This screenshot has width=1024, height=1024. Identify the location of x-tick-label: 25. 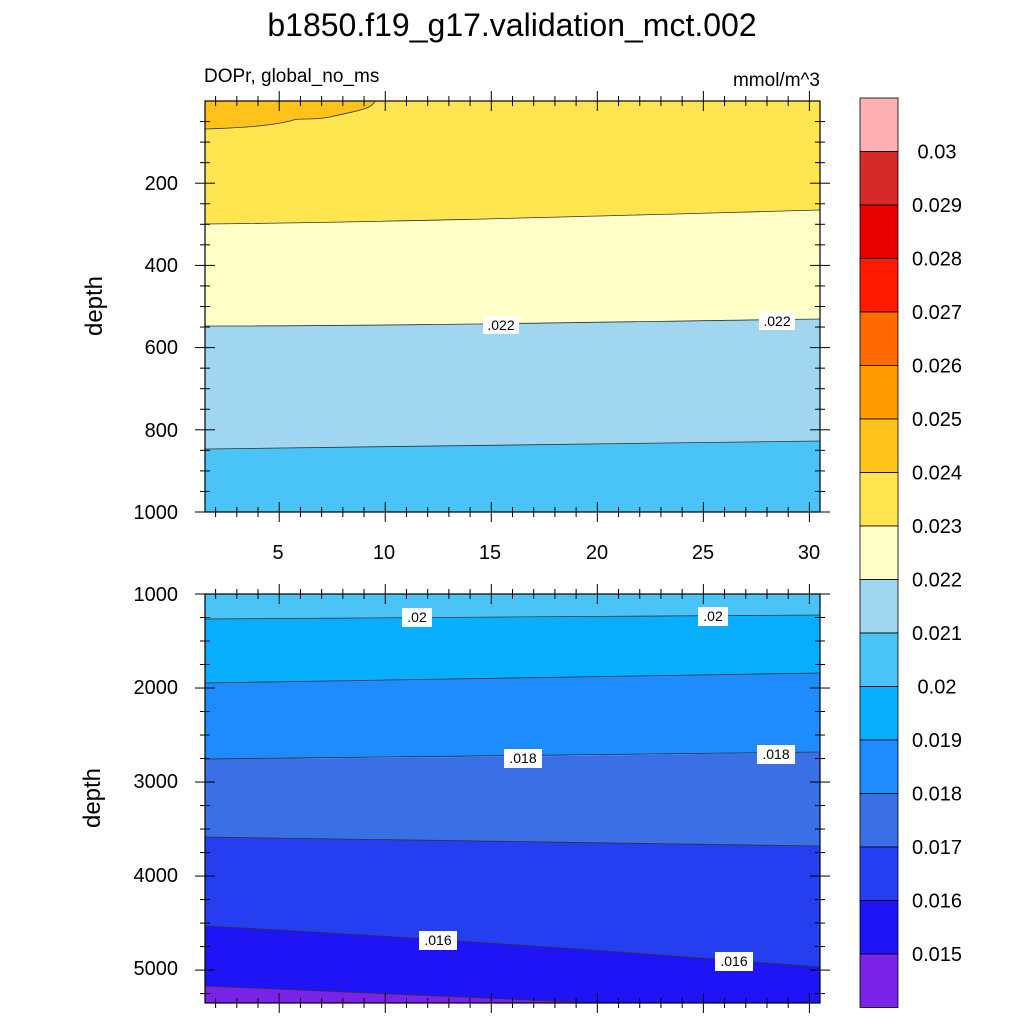
(703, 553).